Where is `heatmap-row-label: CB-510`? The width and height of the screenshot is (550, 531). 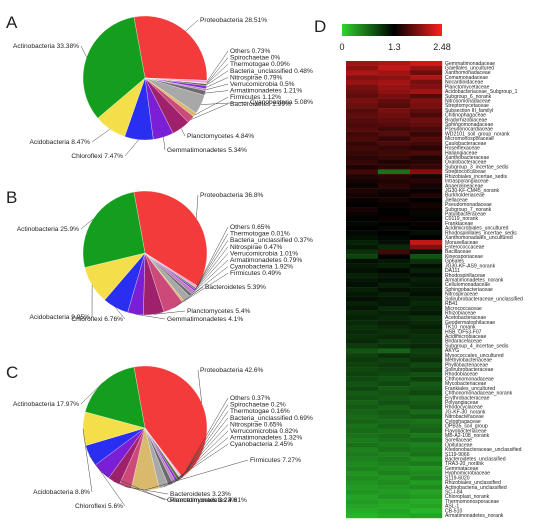 heatmap-row-label: CB-510 is located at coordinates (453, 511).